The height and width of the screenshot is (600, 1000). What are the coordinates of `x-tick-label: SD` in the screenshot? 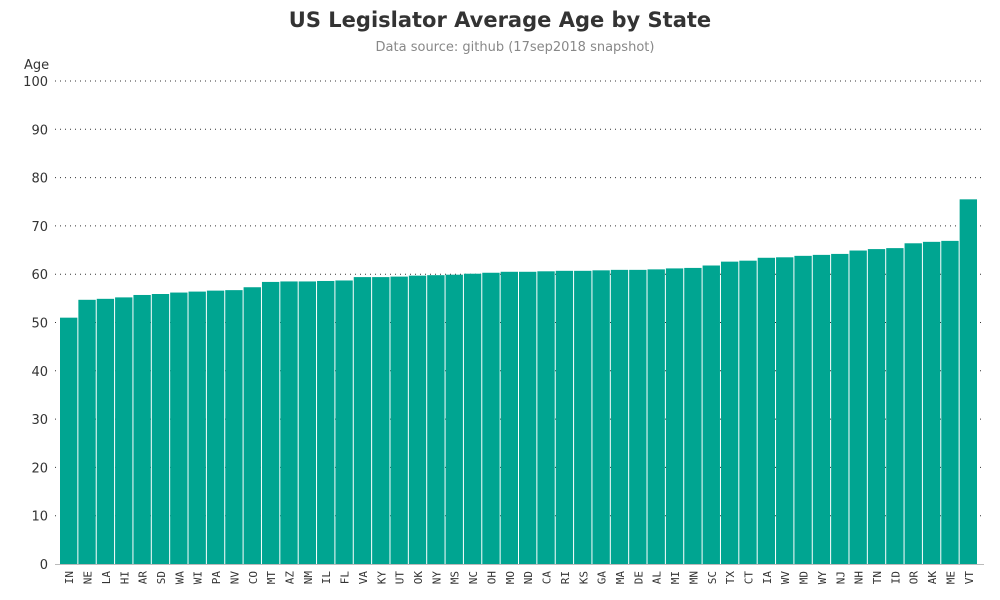 It's located at (161, 577).